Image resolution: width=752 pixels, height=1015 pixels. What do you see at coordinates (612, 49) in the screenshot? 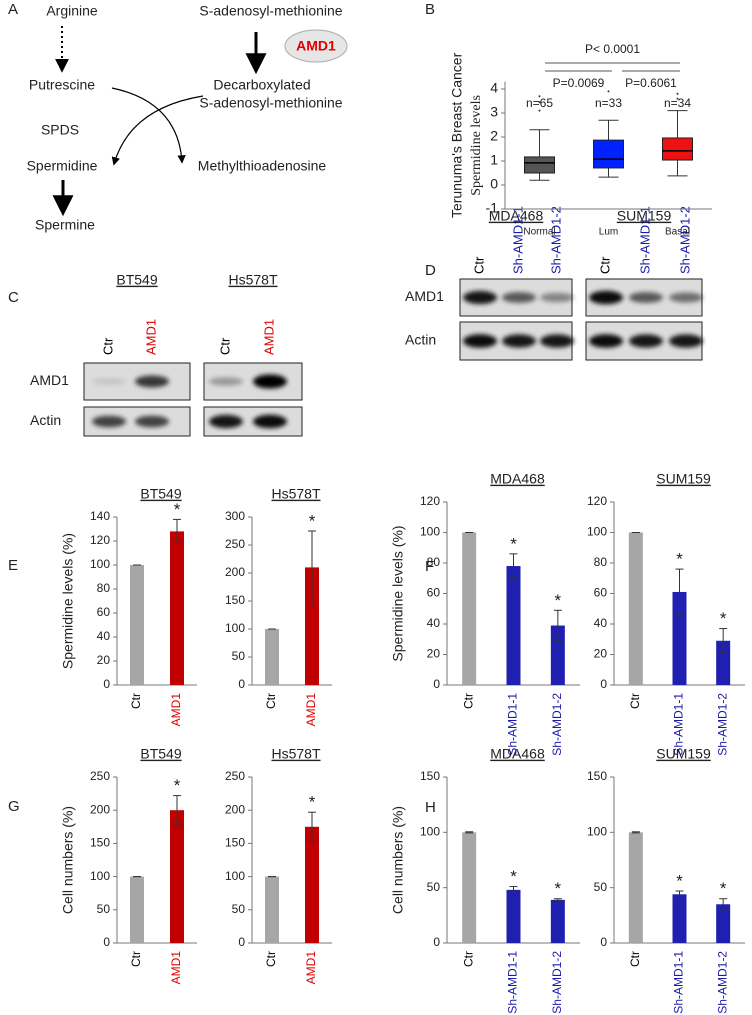
I see `p-value: P< 0.0001` at bounding box center [612, 49].